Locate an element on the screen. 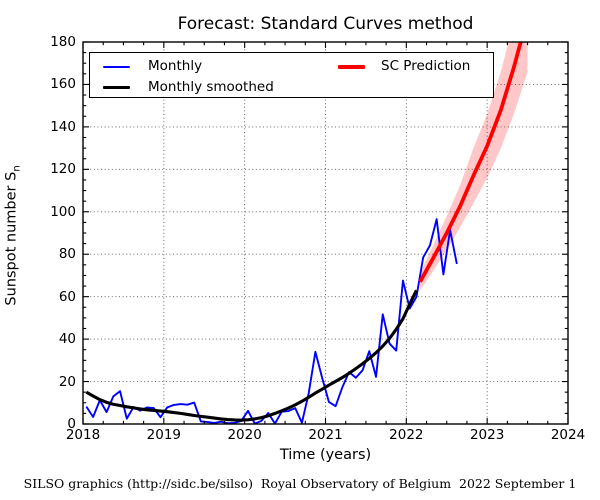  y-tick-label: 100 is located at coordinates (63, 211).